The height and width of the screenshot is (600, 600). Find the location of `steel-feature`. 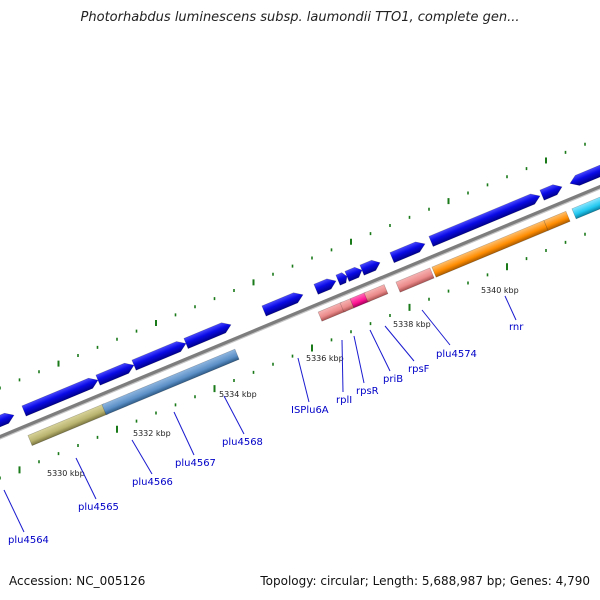

steel-feature is located at coordinates (170, 382).